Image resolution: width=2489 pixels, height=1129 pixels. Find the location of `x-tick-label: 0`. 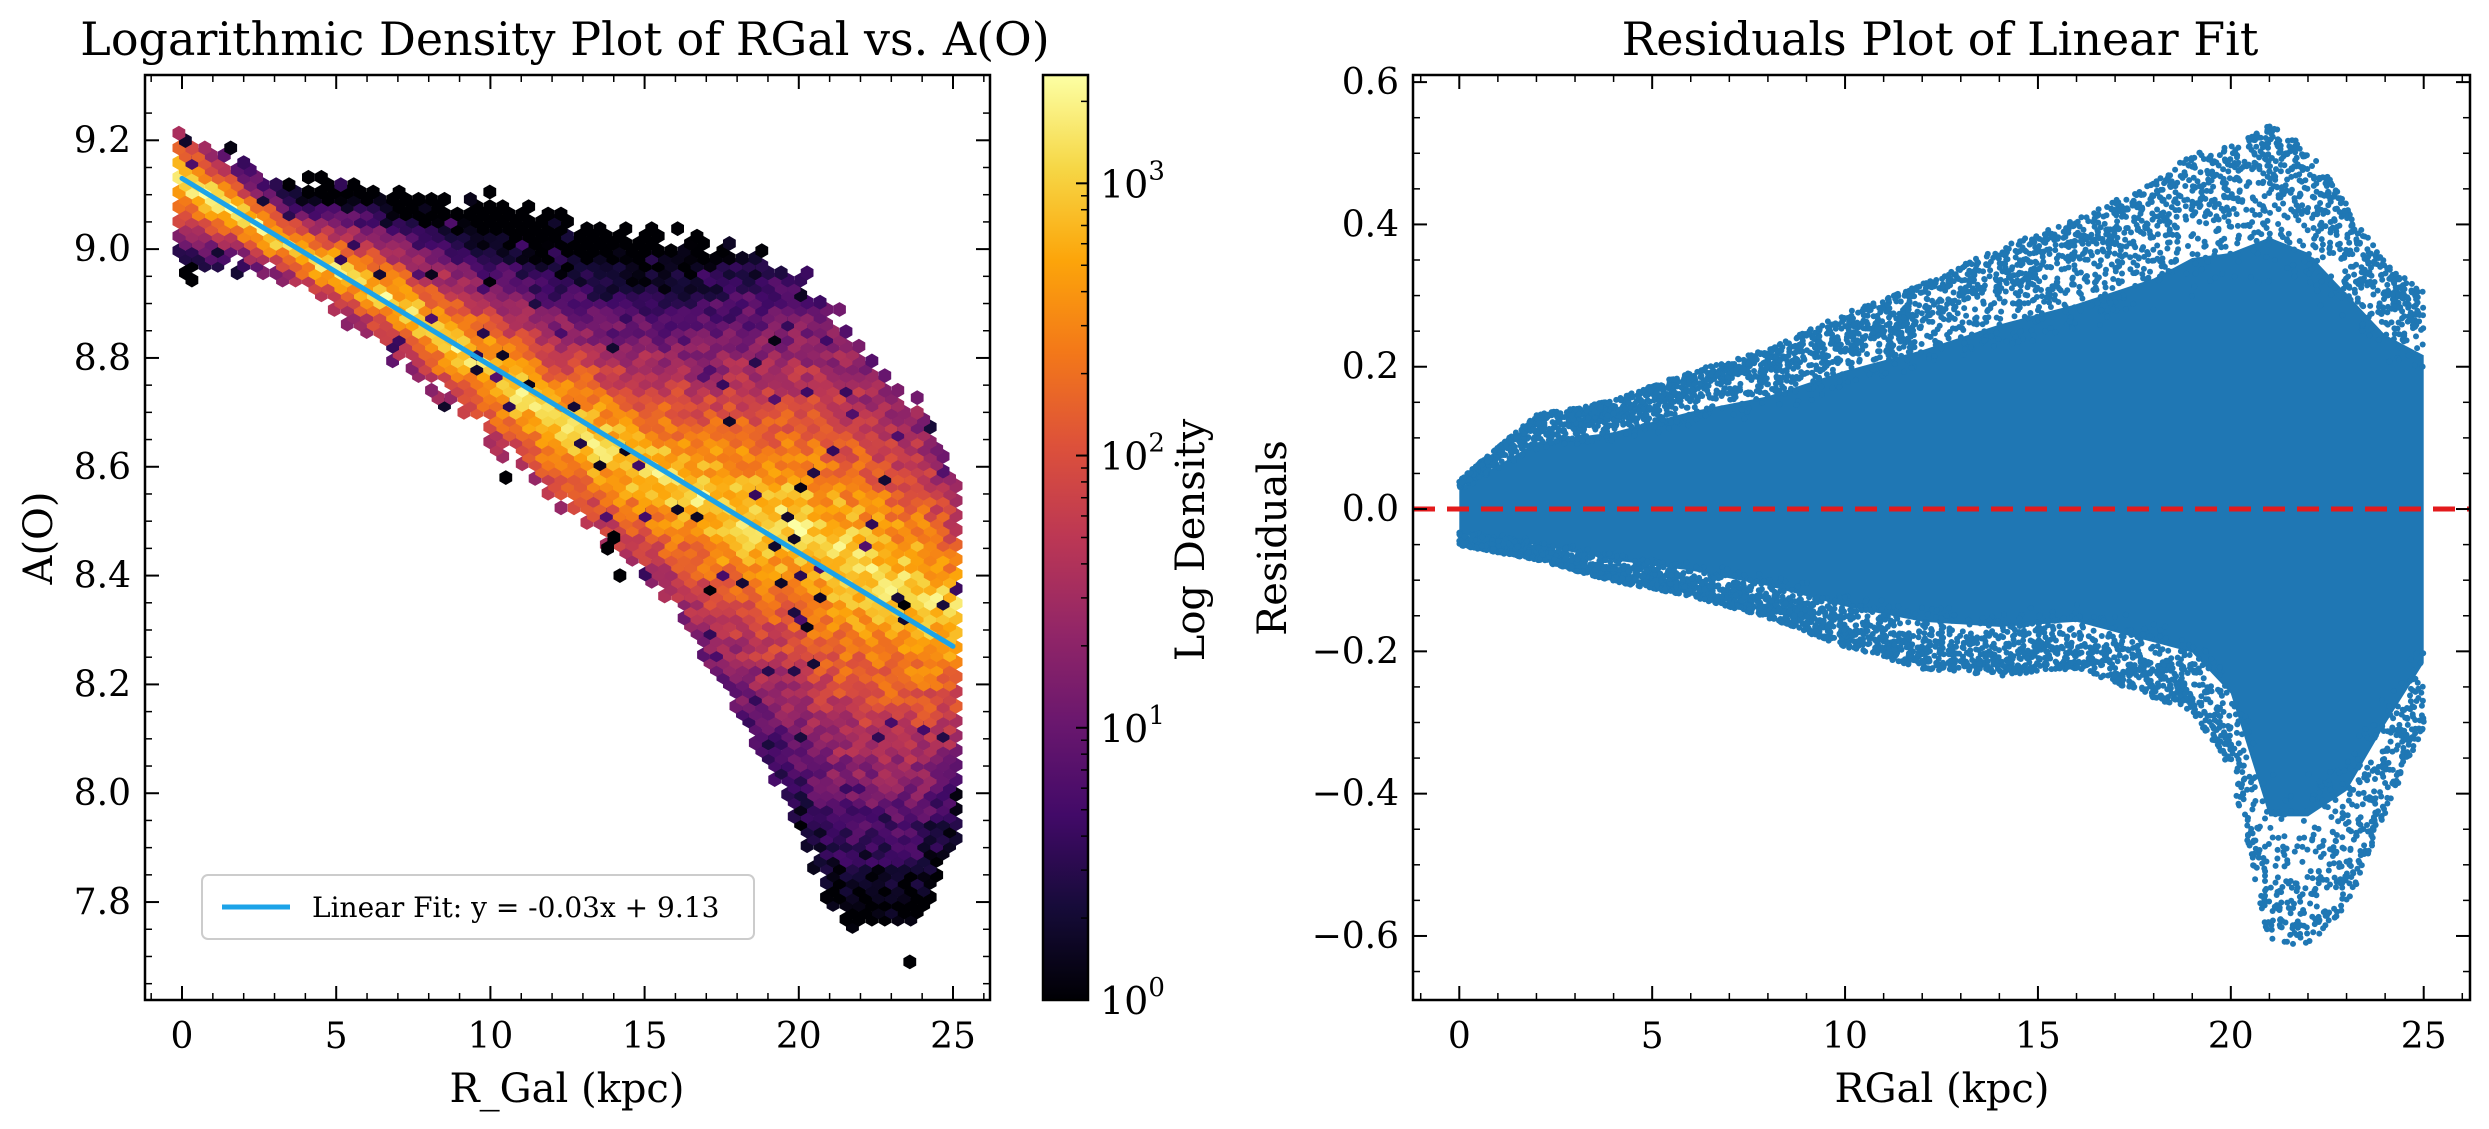

x-tick-label: 0 is located at coordinates (182, 1036).